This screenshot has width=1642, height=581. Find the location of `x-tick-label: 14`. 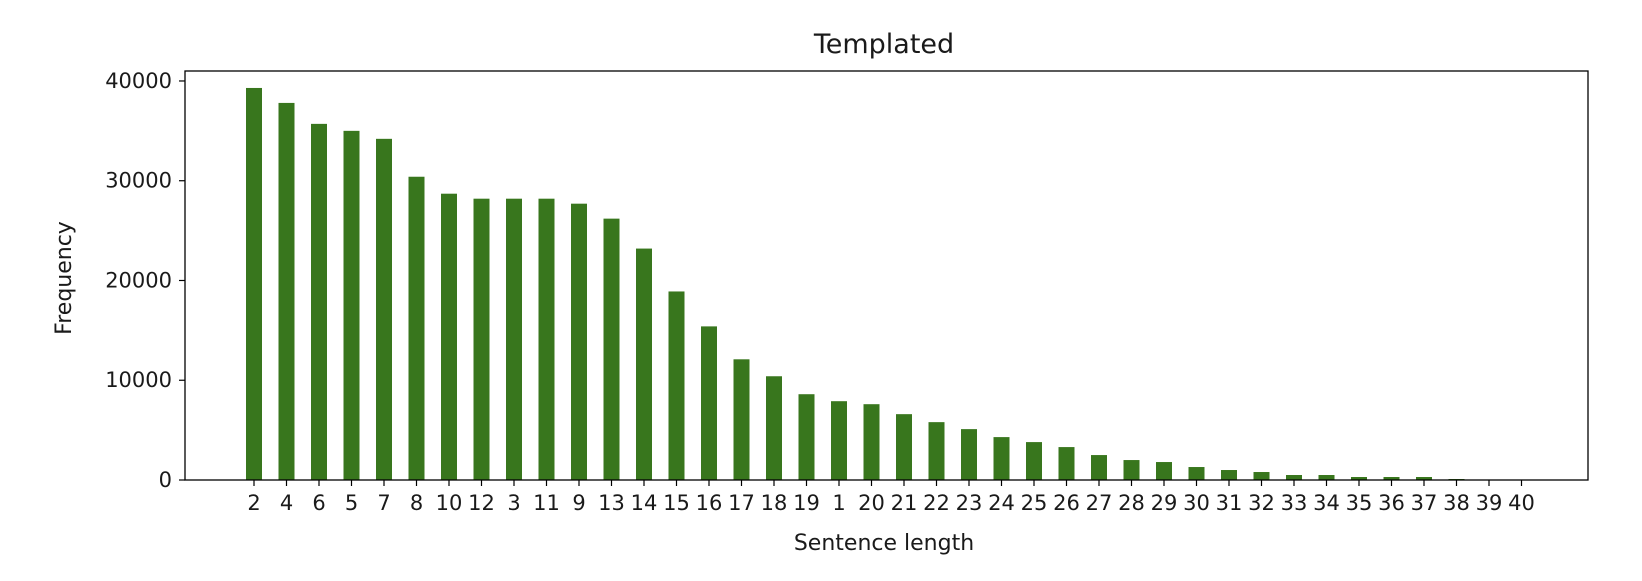

x-tick-label: 14 is located at coordinates (644, 503).